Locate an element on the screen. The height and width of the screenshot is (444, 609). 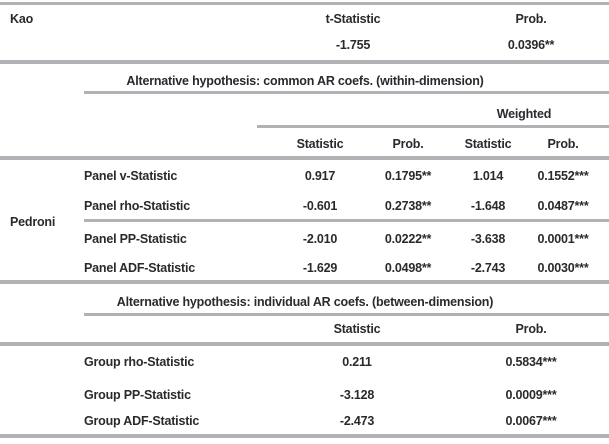
table-bottom-rule is located at coordinates (304, 436).